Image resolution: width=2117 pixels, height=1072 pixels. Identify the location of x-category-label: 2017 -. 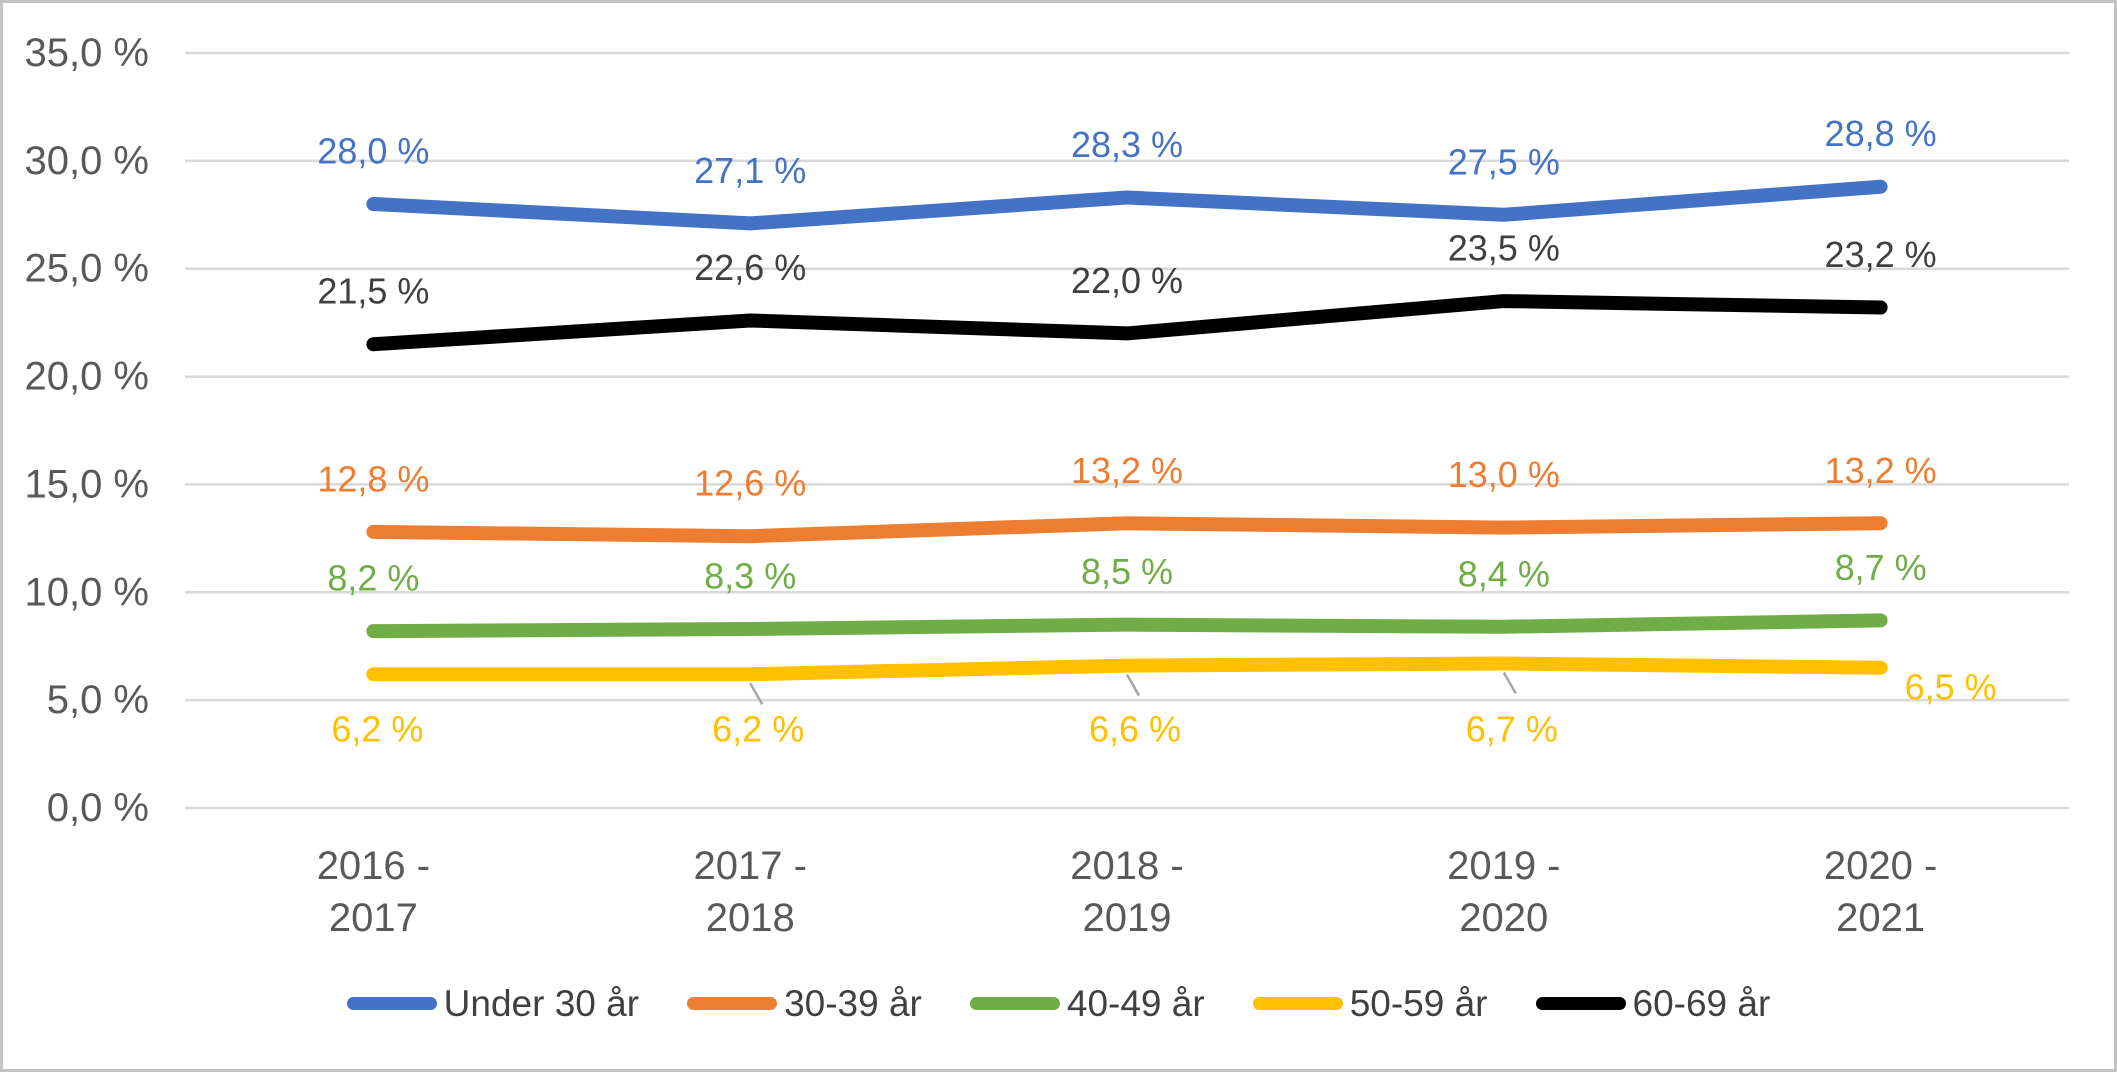
(749, 866).